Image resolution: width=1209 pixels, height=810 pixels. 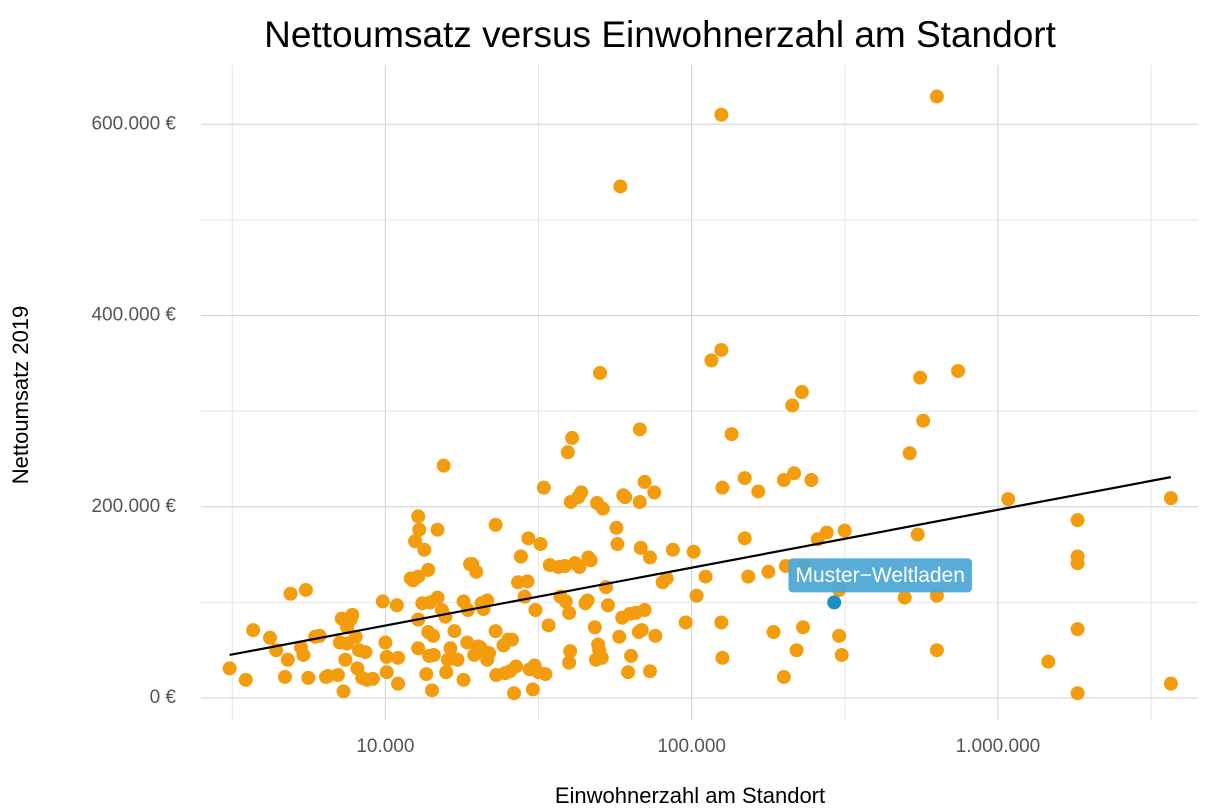 What do you see at coordinates (998, 746) in the screenshot?
I see `x-tick-label: 1.000.000` at bounding box center [998, 746].